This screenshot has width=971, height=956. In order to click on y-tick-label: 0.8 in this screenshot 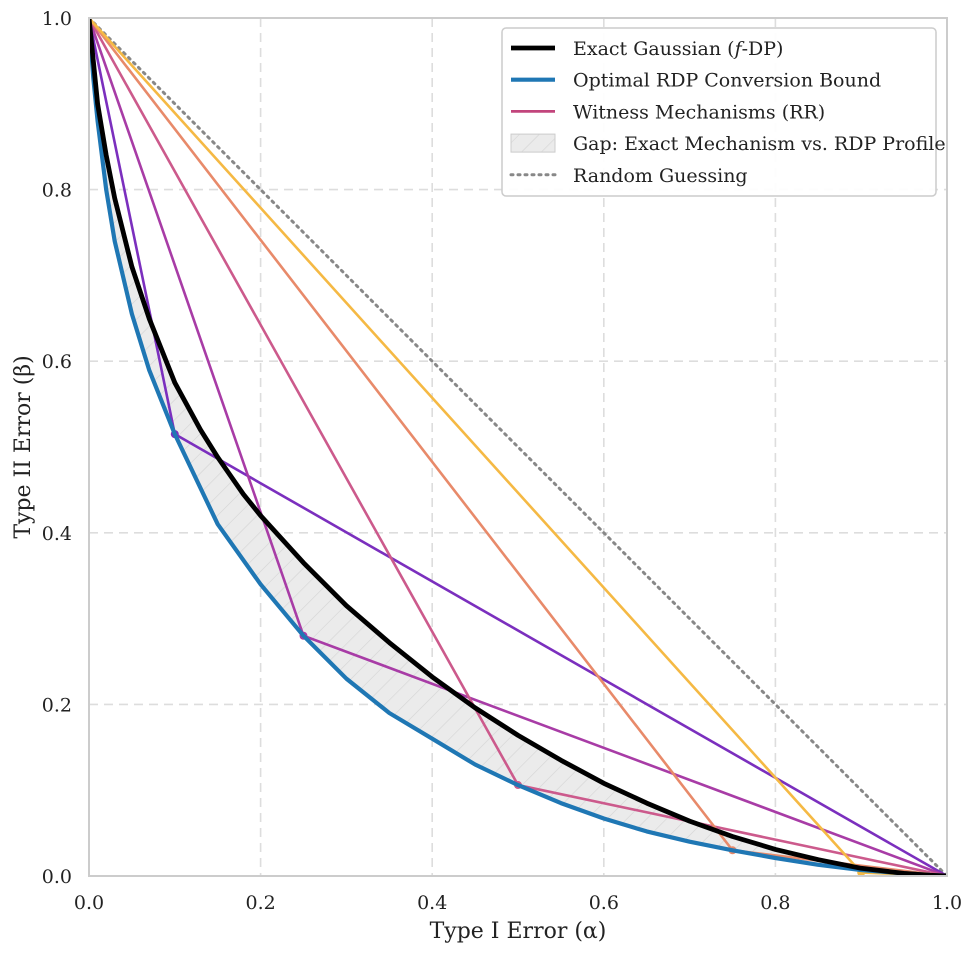, I will do `click(57, 191)`.